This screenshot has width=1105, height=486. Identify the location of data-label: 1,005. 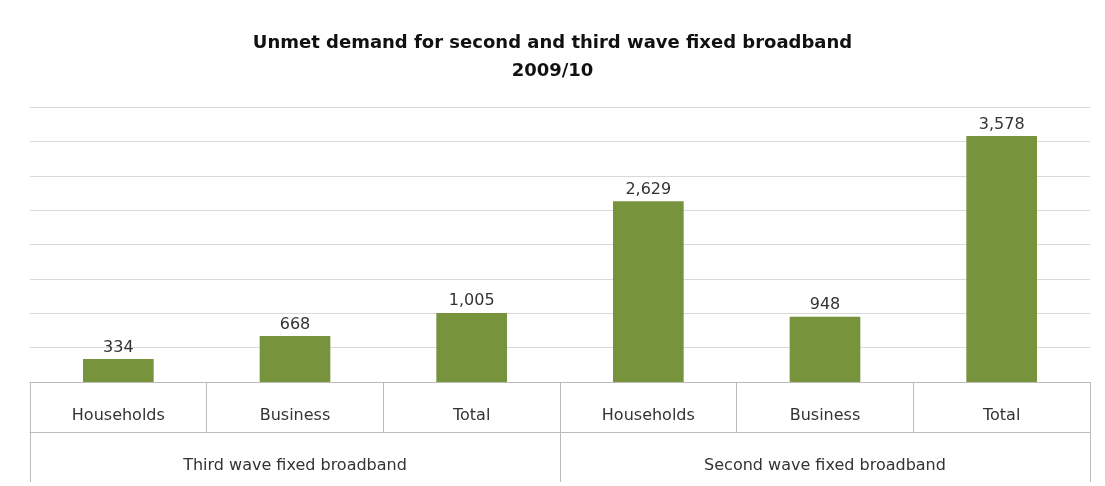
(471, 300).